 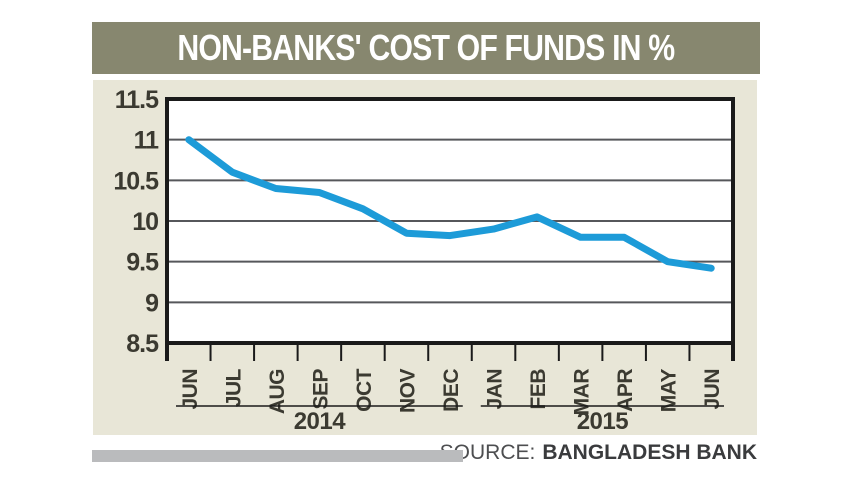 What do you see at coordinates (277, 456) in the screenshot?
I see `bottom-divider-bar` at bounding box center [277, 456].